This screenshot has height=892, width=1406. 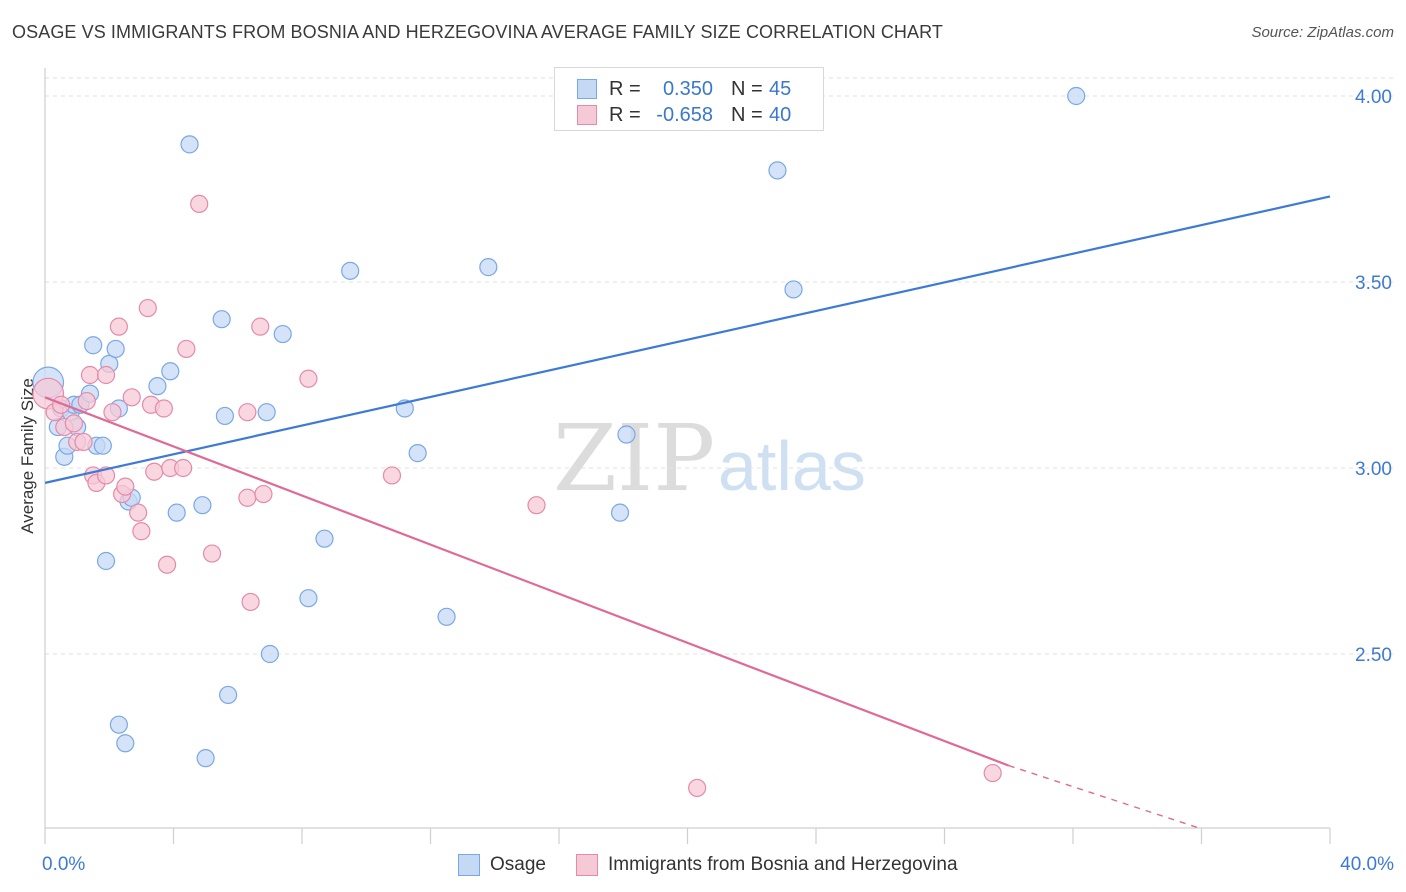 What do you see at coordinates (780, 88) in the screenshot?
I see `legend-n-value: 45` at bounding box center [780, 88].